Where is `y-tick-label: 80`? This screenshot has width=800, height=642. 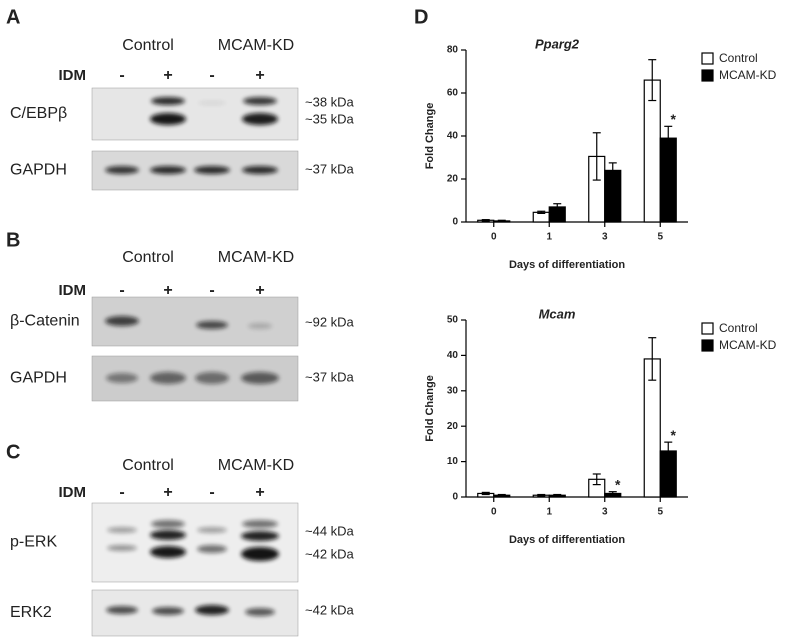
y-tick-label: 80 is located at coordinates (453, 50).